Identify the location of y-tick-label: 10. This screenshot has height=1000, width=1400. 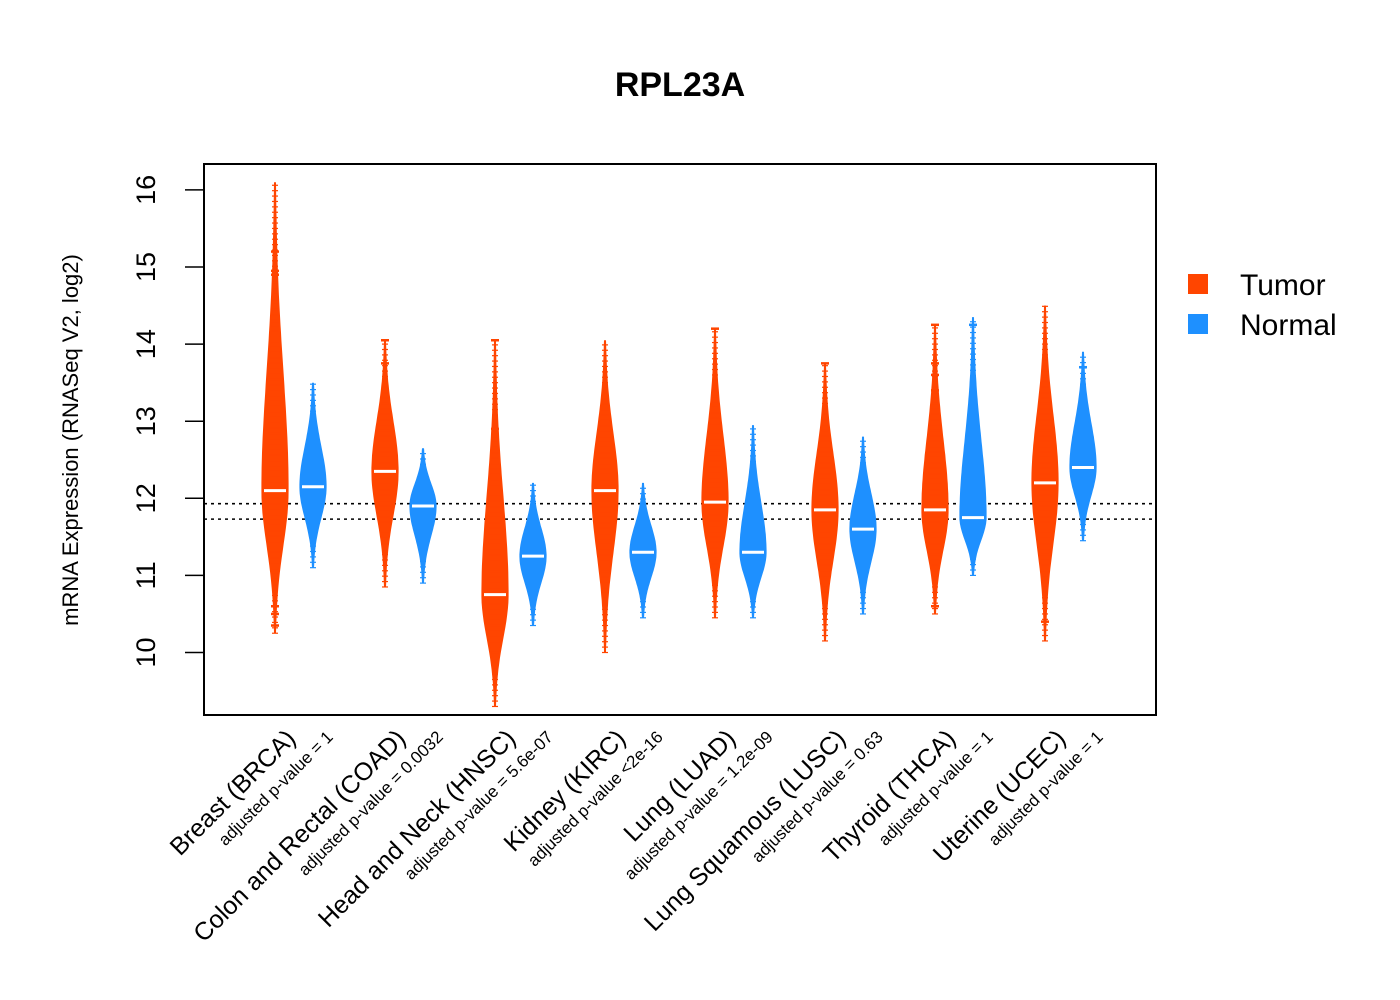
(146, 652).